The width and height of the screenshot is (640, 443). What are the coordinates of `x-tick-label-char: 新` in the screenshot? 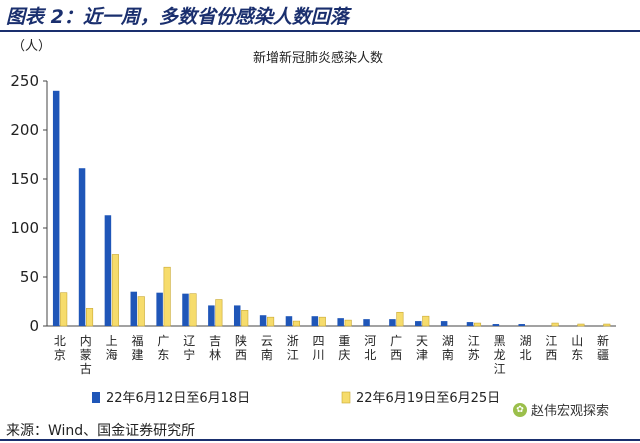 It's located at (603, 340).